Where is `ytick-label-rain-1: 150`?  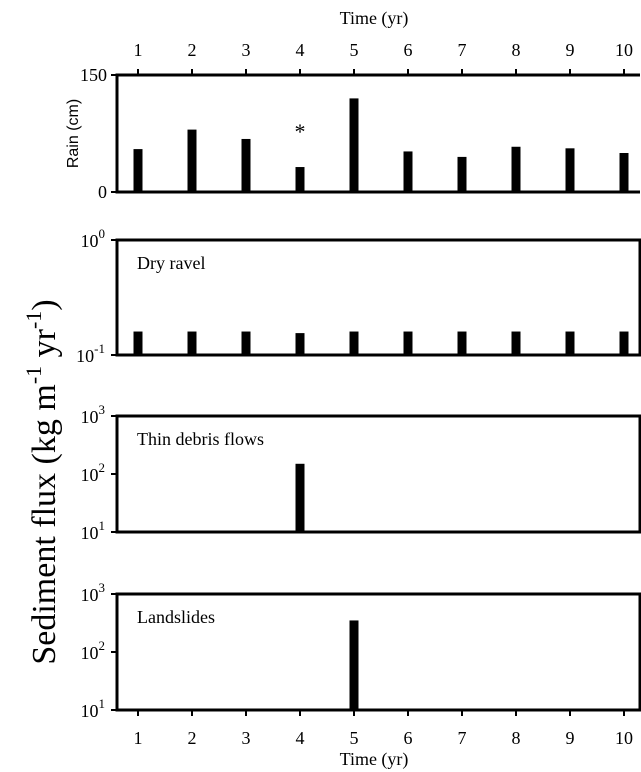
ytick-label-rain-1: 150 is located at coordinates (93, 75).